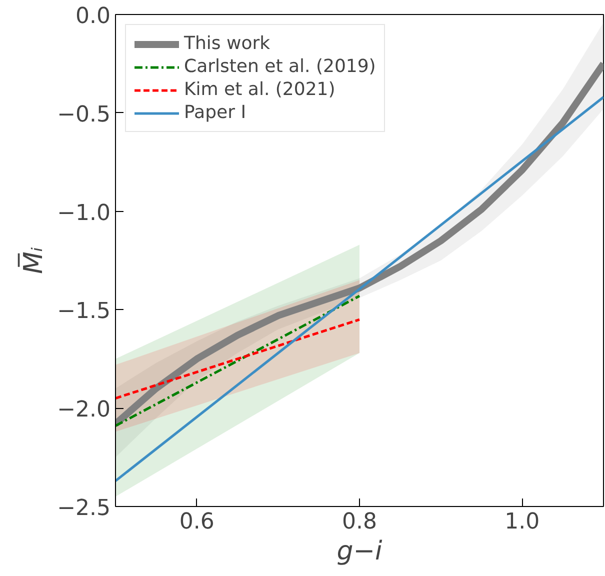 The image size is (605, 576). Describe the element at coordinates (83, 410) in the screenshot. I see `y-tick-label: −2.0` at that location.